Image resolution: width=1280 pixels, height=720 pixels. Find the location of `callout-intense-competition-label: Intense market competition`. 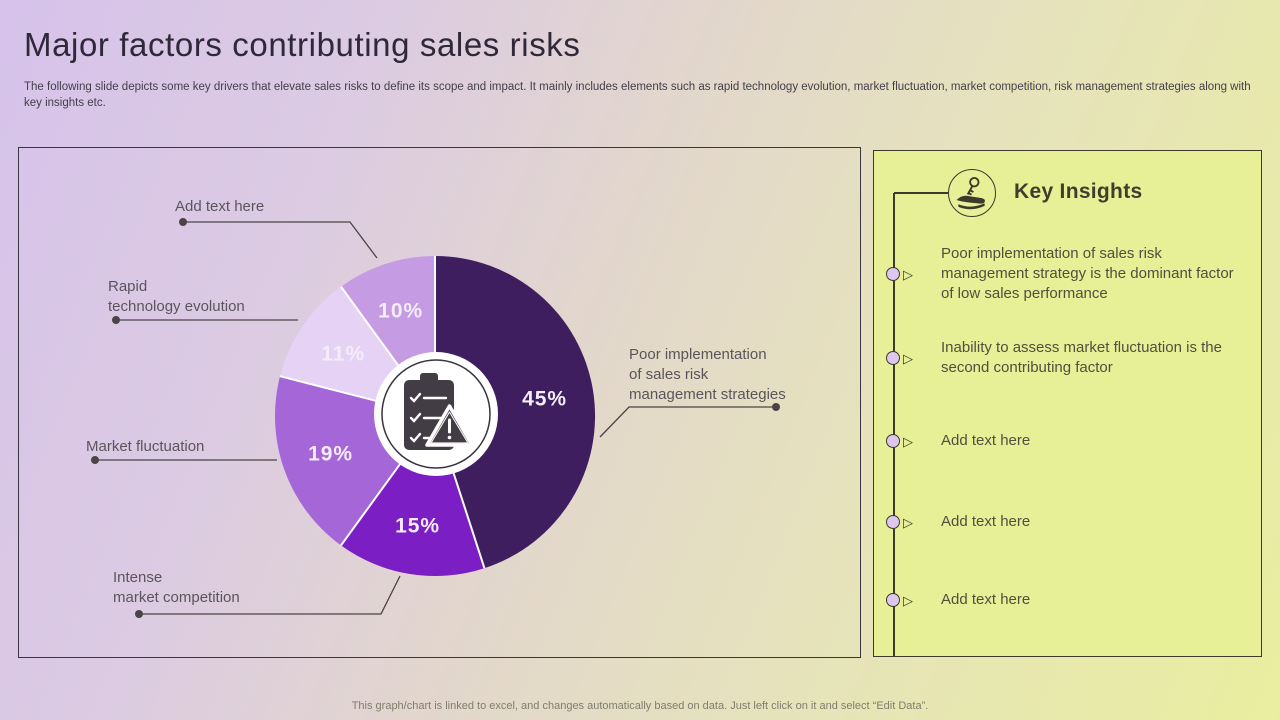

callout-intense-competition-label: Intense market competition is located at coordinates (176, 587).